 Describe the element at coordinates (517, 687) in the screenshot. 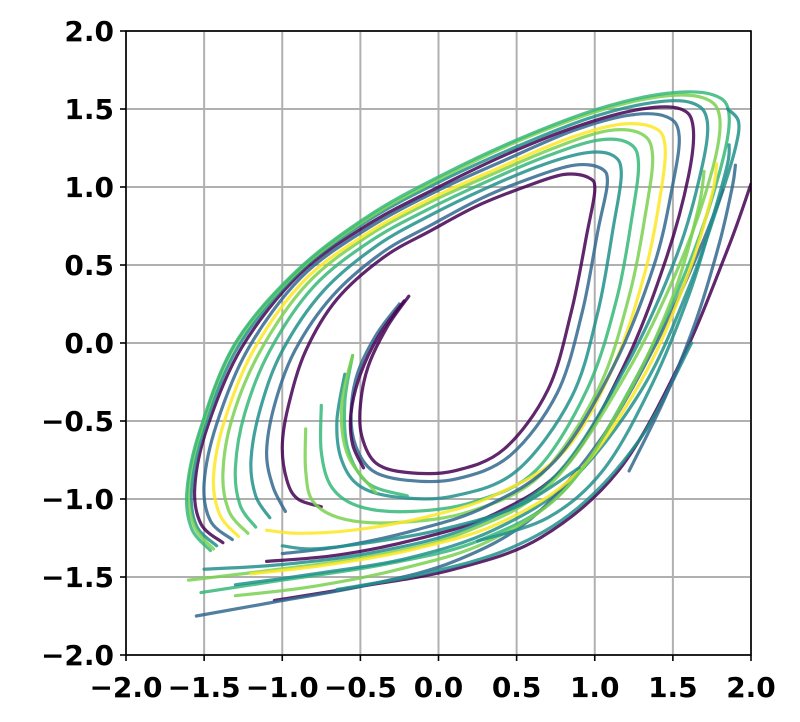

I see `x-tick-label: 0.5` at that location.